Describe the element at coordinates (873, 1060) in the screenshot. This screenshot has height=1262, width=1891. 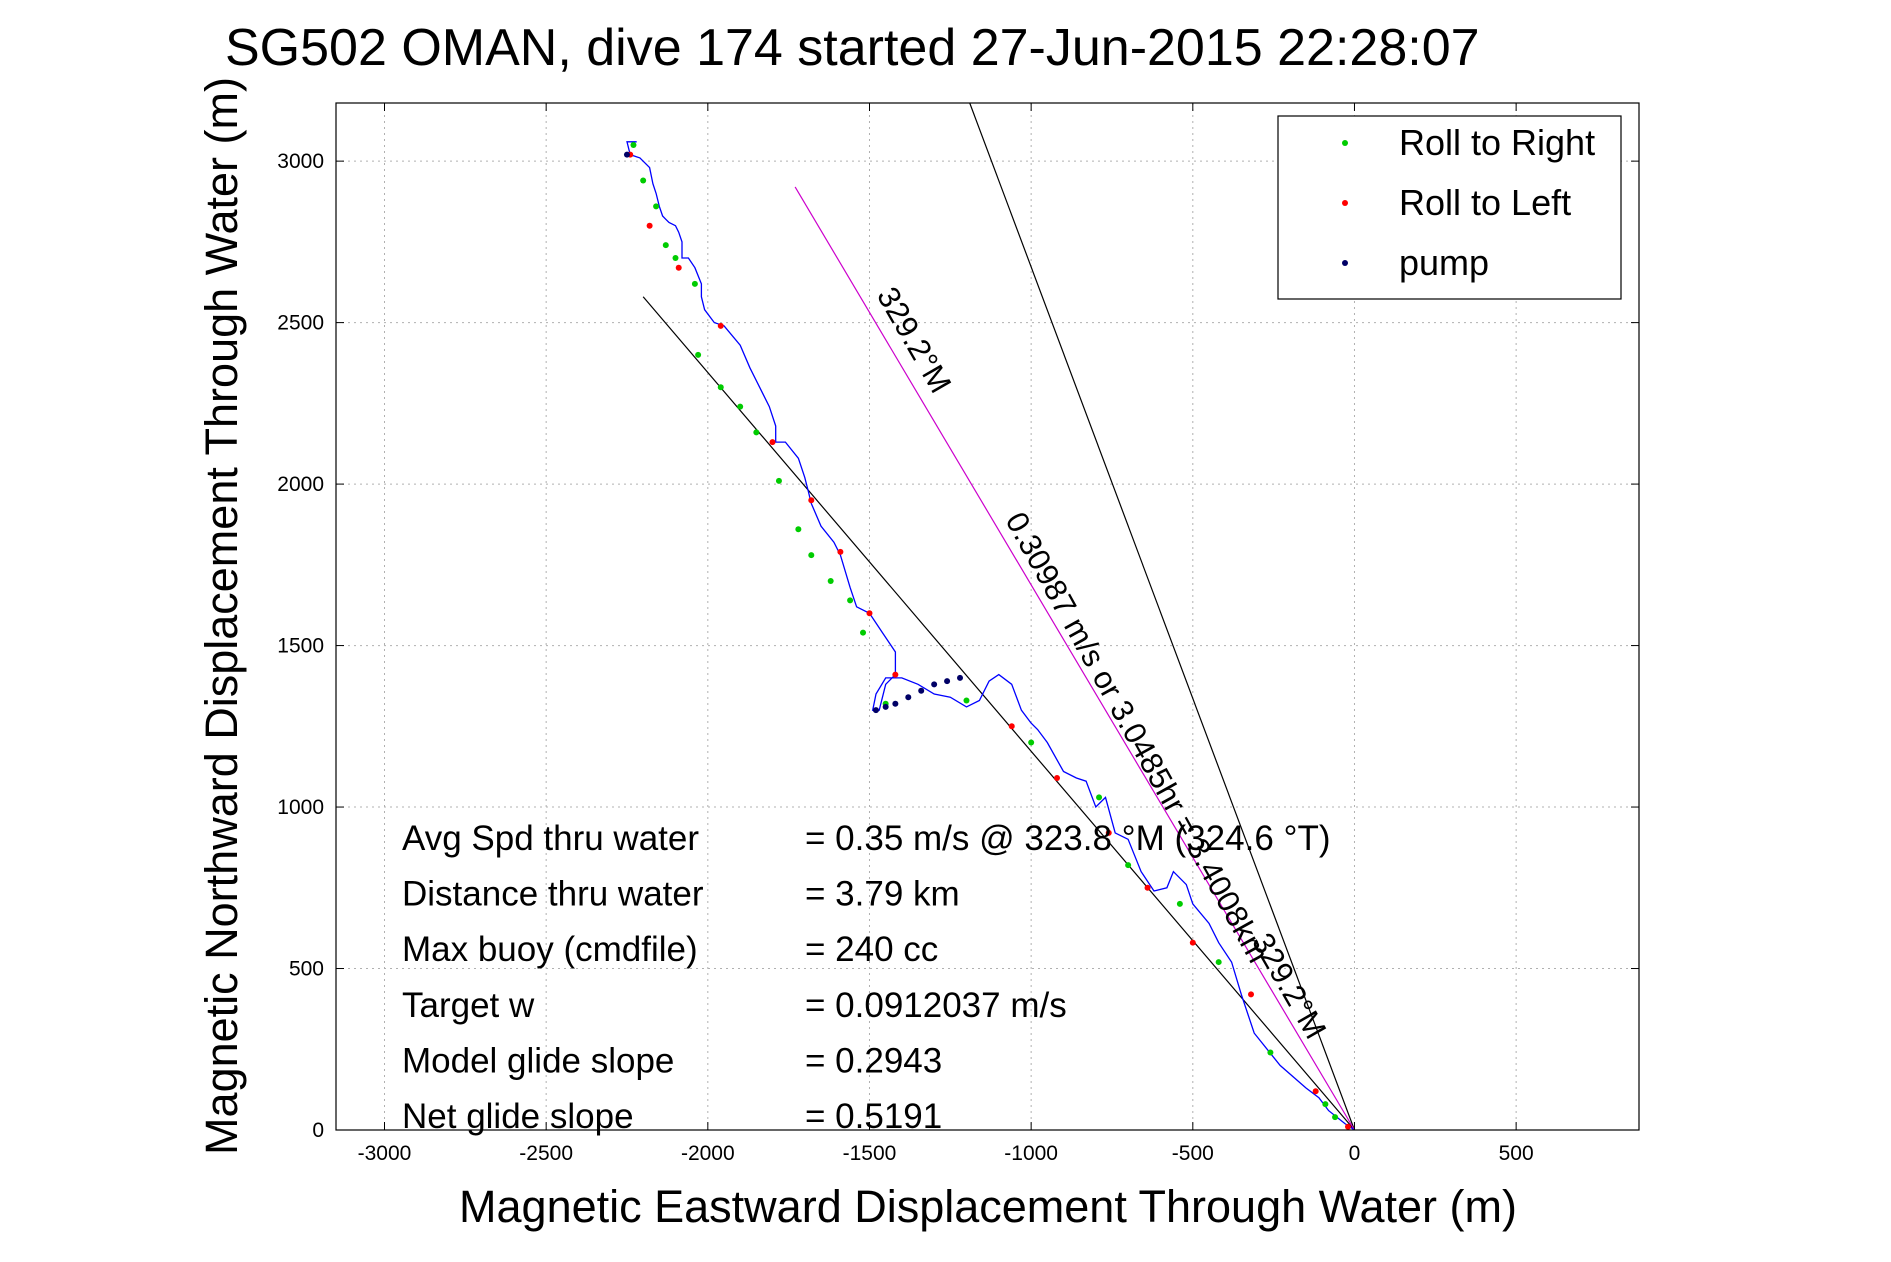
I see `stat-value: = 0.2943` at that location.